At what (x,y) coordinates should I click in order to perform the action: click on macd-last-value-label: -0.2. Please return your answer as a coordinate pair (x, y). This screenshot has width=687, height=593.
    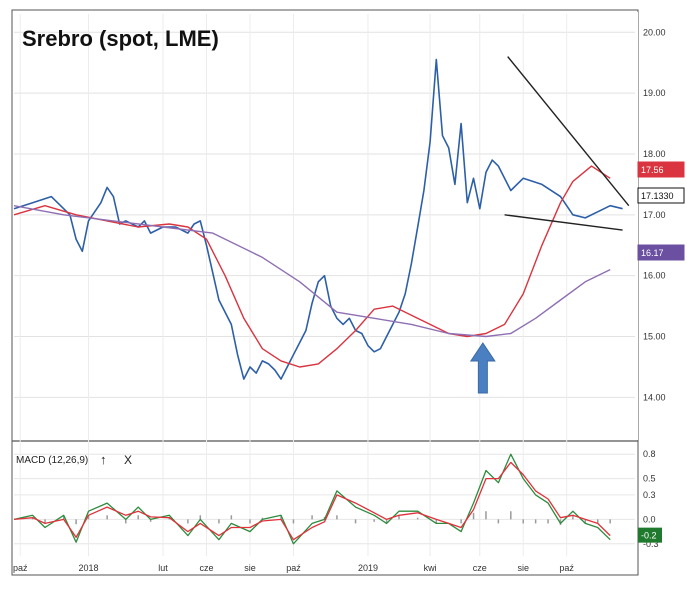
    Looking at the image, I should click on (649, 536).